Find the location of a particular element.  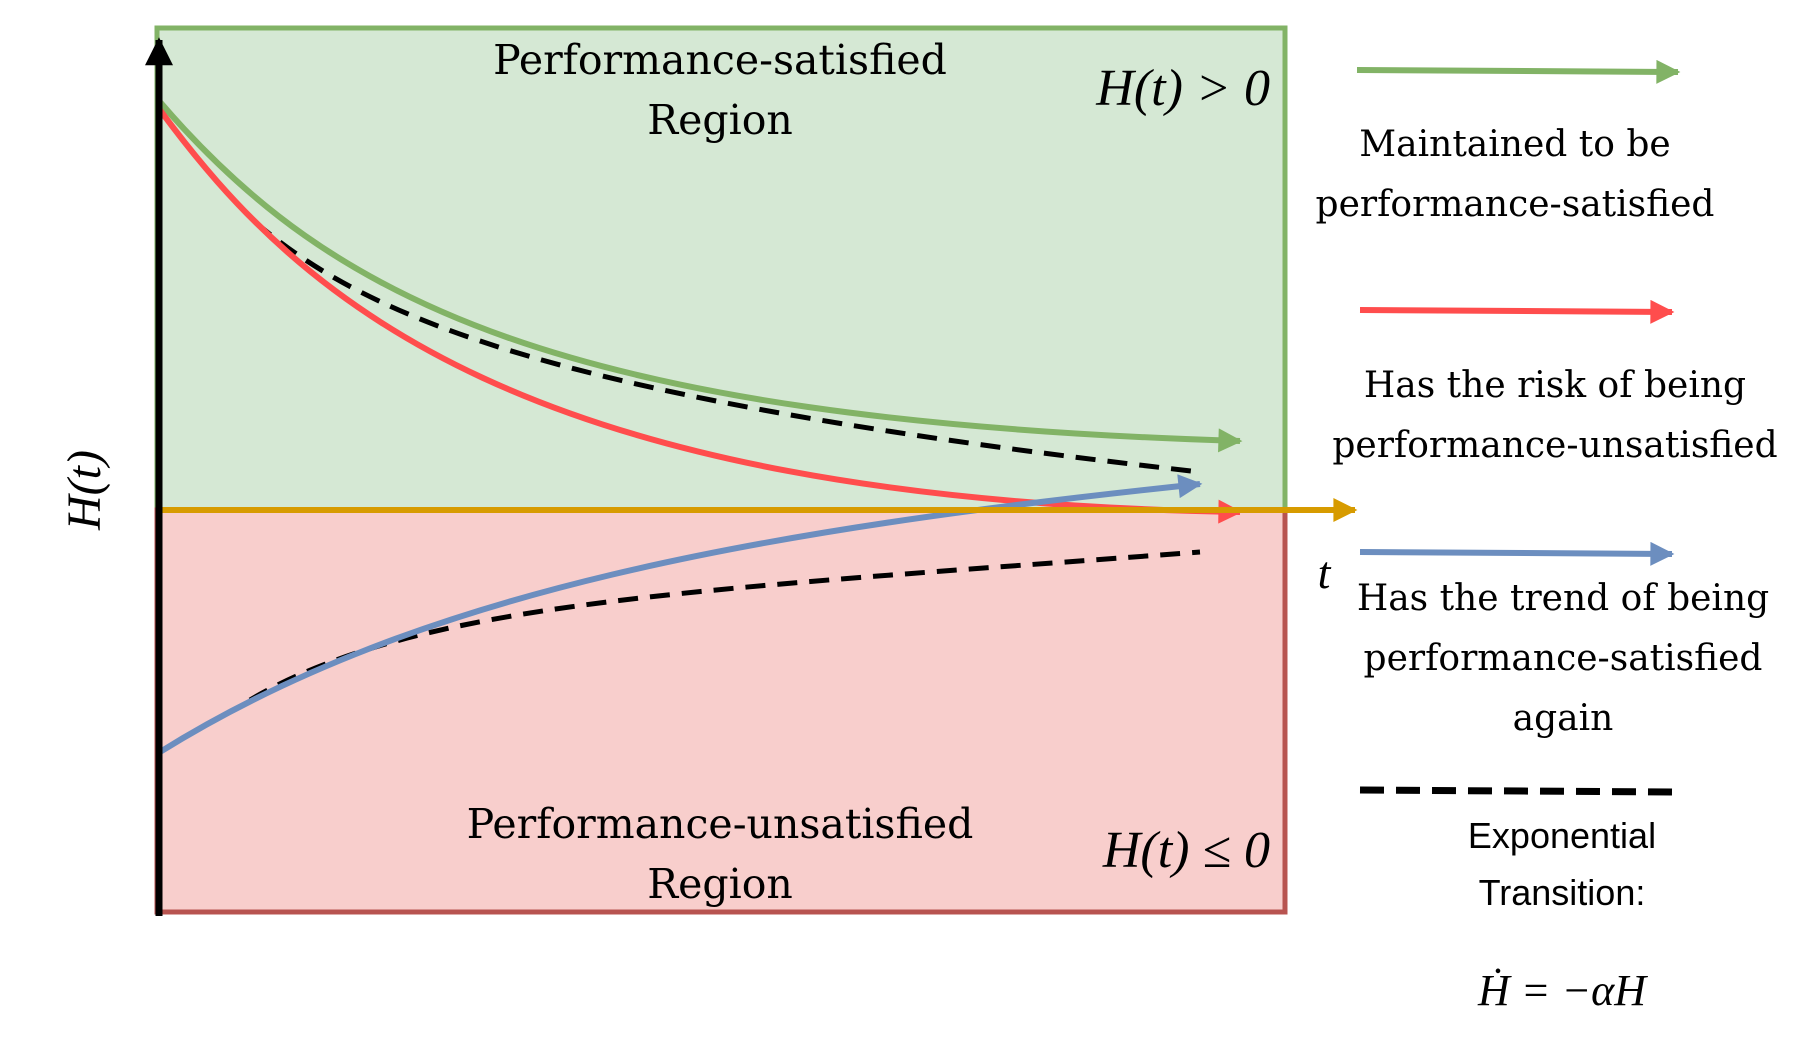

legend-red-arrow is located at coordinates (1517, 311).